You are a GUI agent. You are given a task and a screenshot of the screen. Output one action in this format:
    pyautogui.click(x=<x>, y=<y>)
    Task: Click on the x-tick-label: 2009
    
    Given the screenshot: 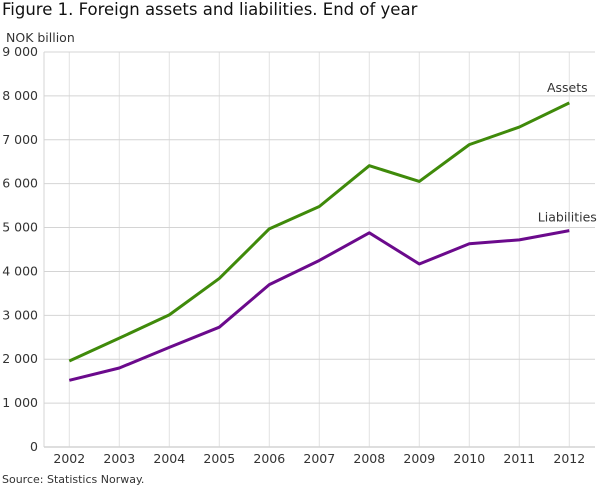 What is the action you would take?
    pyautogui.click(x=419, y=458)
    